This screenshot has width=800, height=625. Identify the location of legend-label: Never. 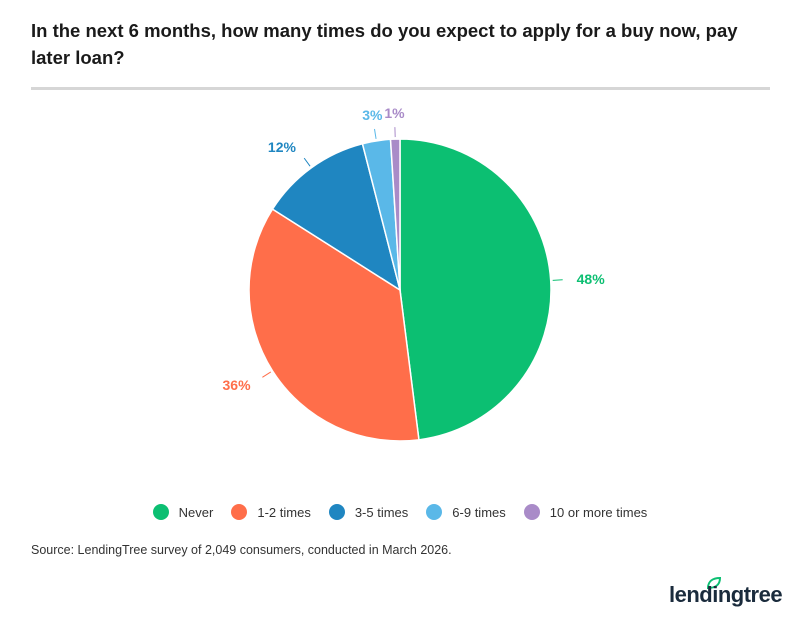
(196, 512).